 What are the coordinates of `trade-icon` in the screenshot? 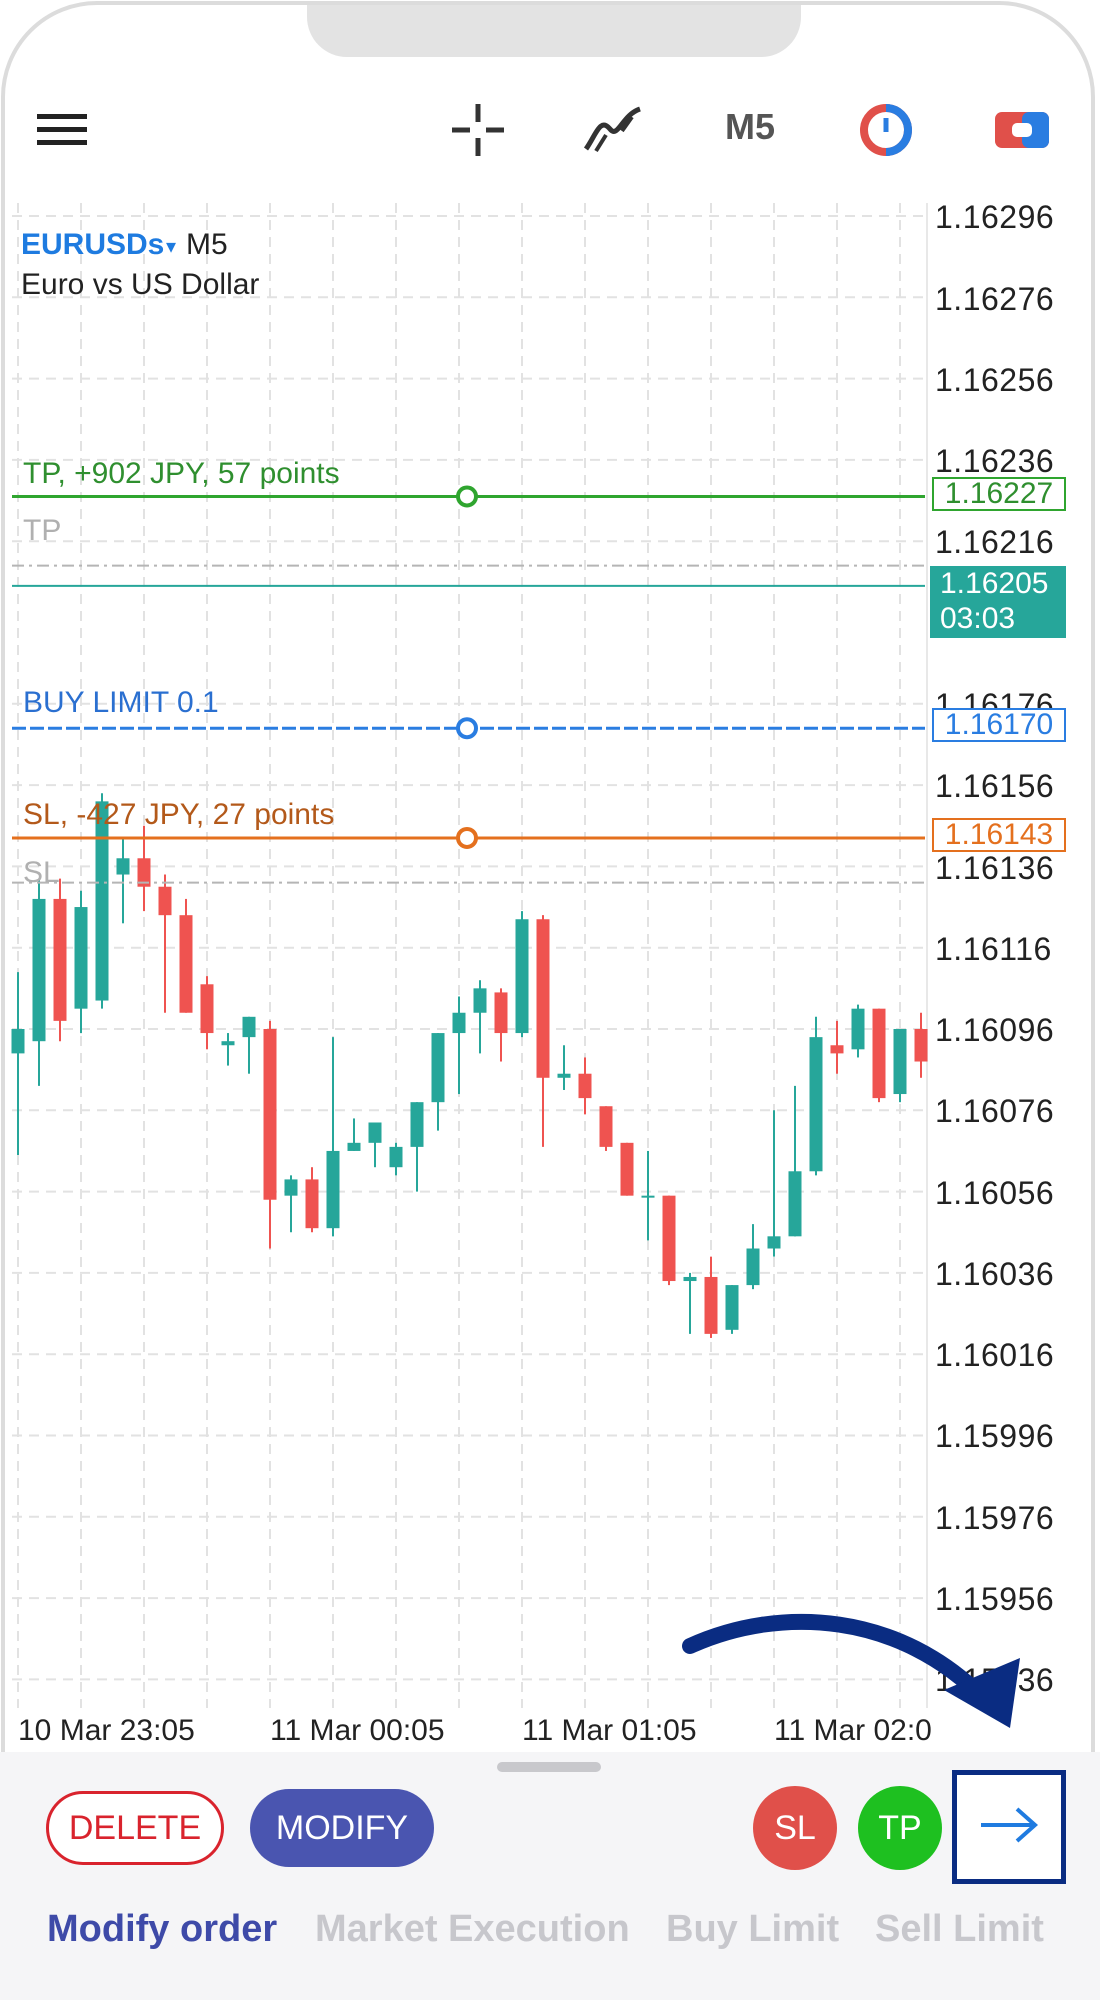 It's located at (1022, 130).